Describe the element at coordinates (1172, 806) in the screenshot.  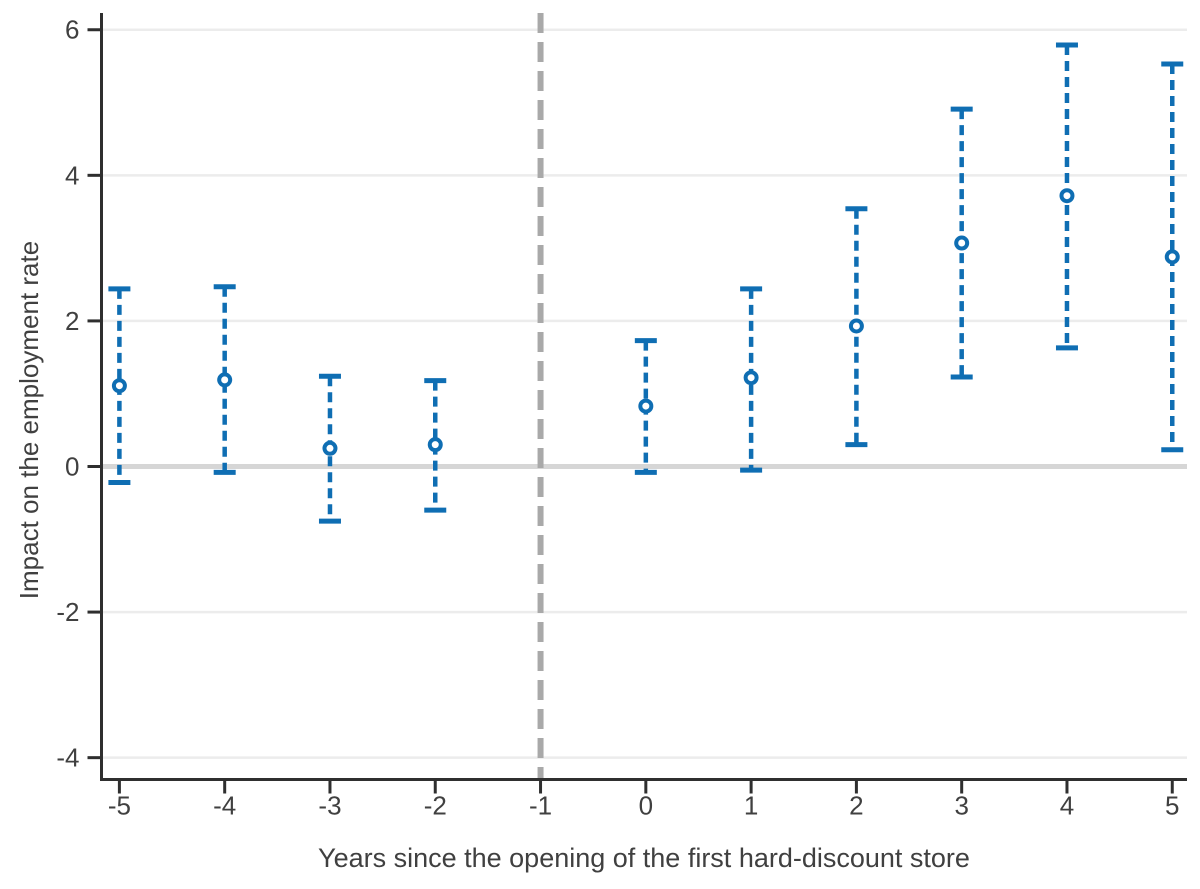
I see `x-tick-label: 5` at that location.